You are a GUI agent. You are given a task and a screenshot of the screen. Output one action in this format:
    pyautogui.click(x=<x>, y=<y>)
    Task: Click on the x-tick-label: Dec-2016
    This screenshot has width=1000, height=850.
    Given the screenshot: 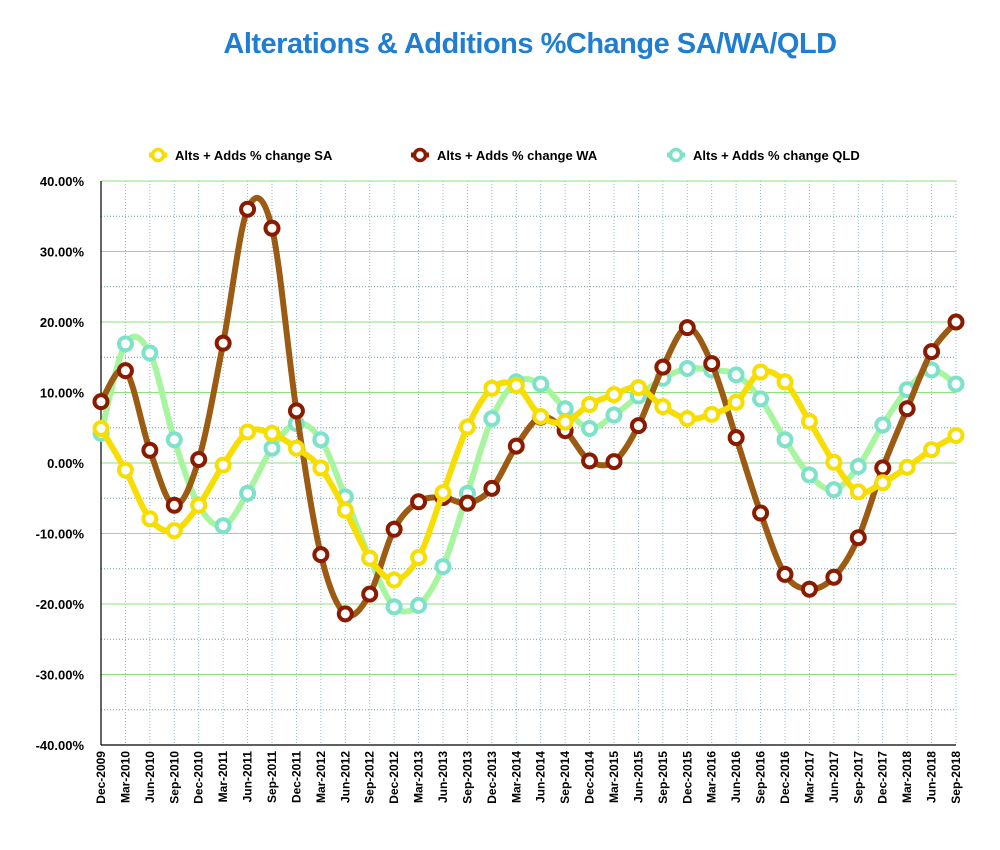 What is the action you would take?
    pyautogui.click(x=785, y=777)
    